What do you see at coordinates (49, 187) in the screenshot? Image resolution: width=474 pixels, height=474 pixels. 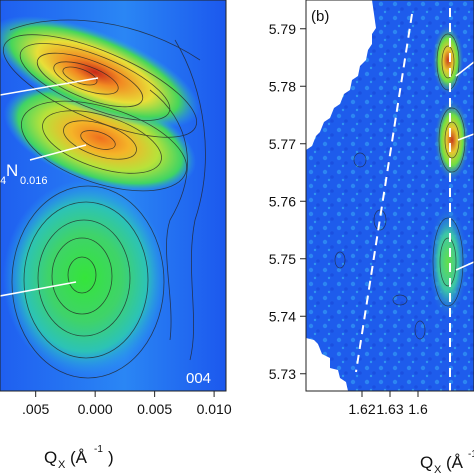 I see `panel-a-annotation-lines` at bounding box center [49, 187].